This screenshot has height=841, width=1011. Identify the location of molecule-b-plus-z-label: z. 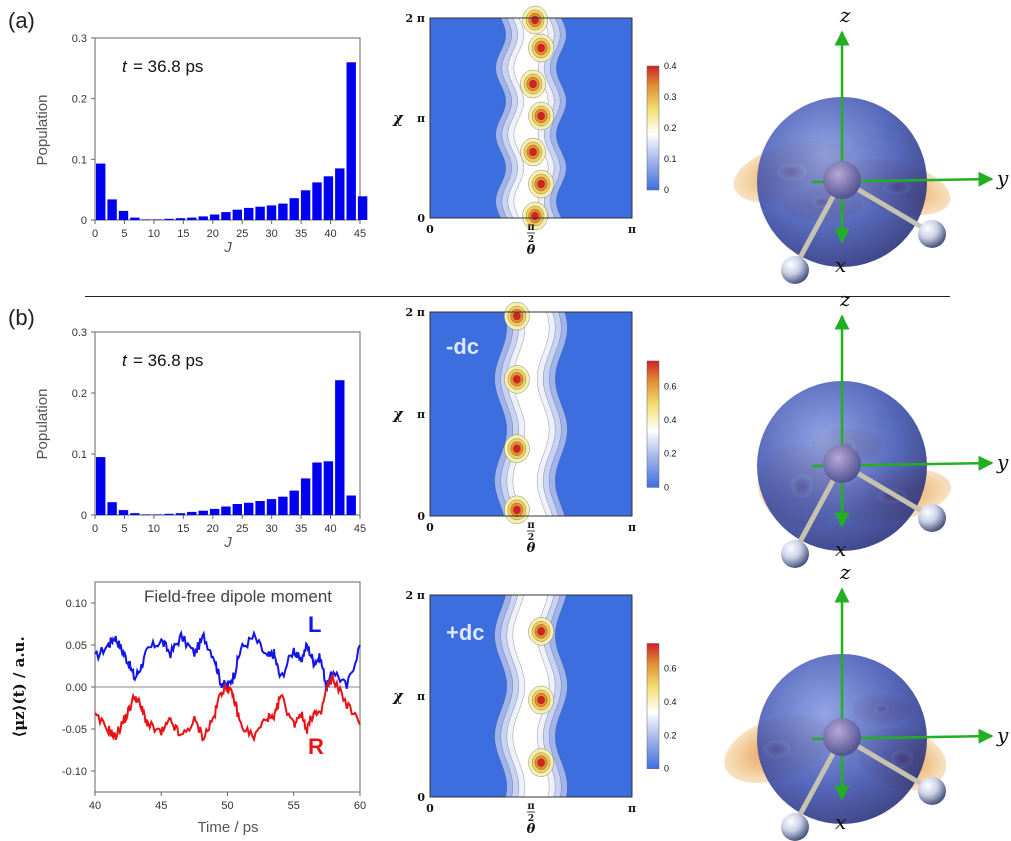
(845, 572).